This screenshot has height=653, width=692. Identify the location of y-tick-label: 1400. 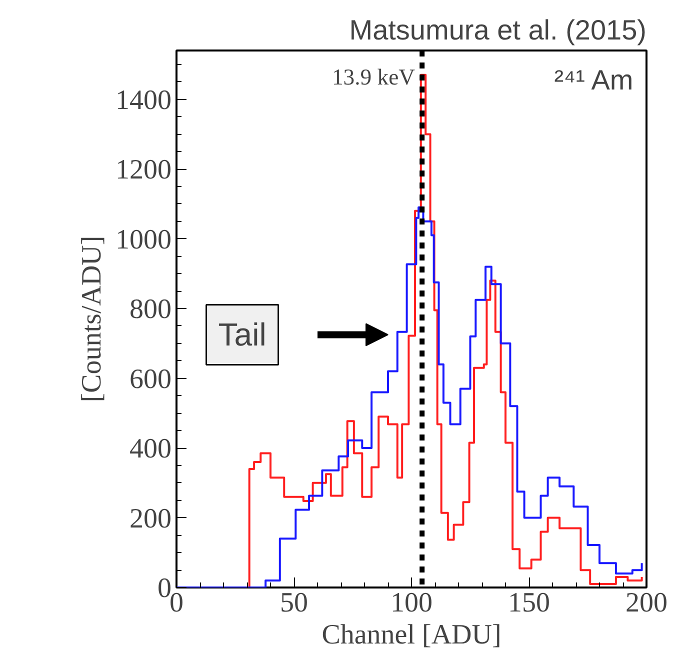
(144, 100).